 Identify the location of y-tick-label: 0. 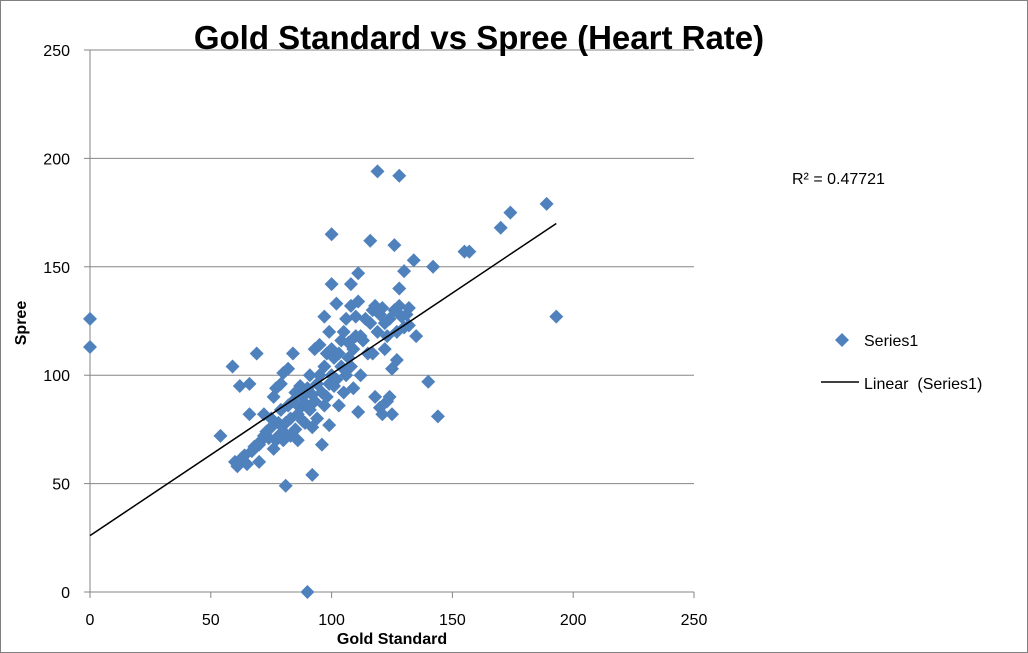
(65, 593).